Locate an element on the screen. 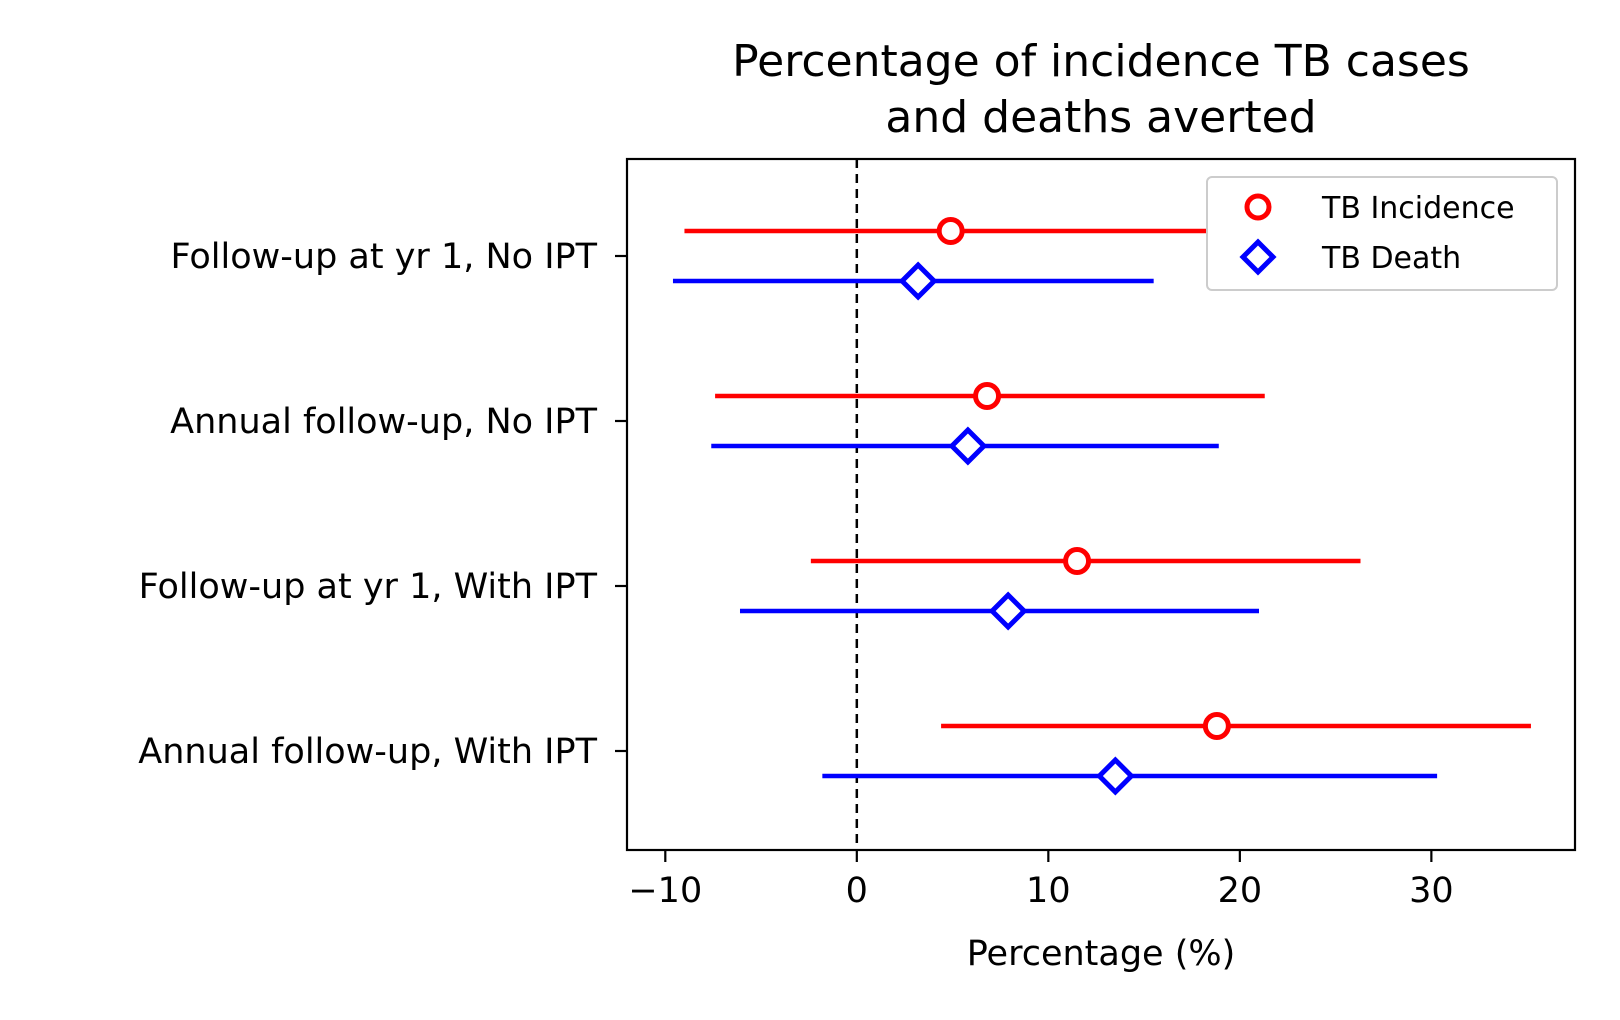 This screenshot has width=1620, height=1020. legend: TB Incidence TB Death is located at coordinates (1382, 233).